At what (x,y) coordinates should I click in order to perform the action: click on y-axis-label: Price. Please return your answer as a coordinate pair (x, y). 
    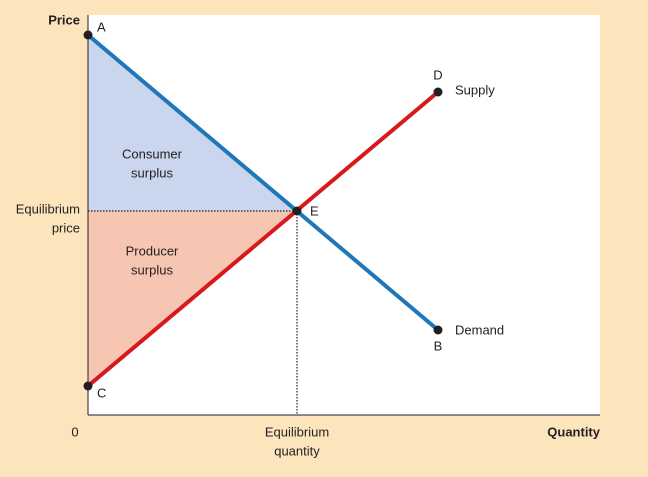
    Looking at the image, I should click on (64, 19).